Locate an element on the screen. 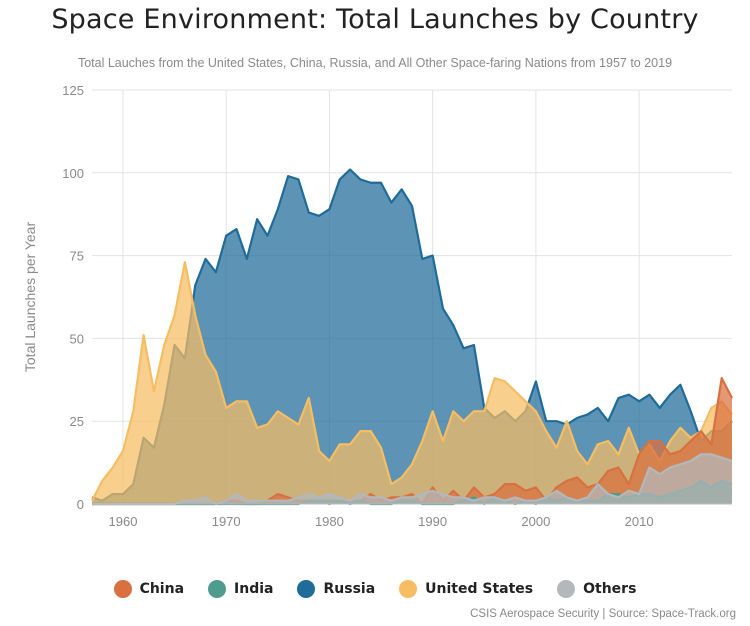 The height and width of the screenshot is (626, 750). legend-item-russia: Russia is located at coordinates (336, 589).